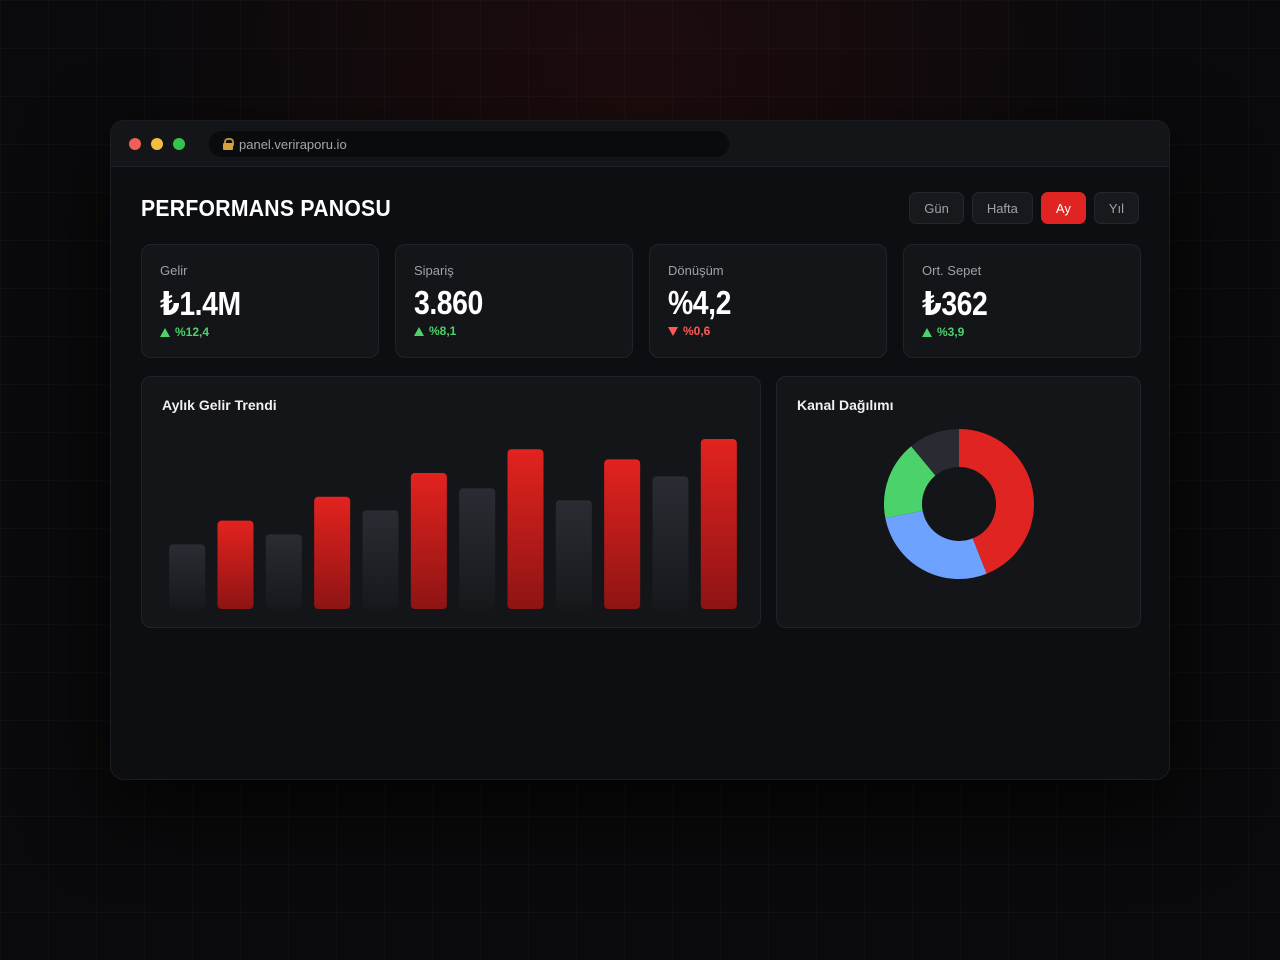 The width and height of the screenshot is (1280, 960). What do you see at coordinates (768, 331) in the screenshot?
I see `kpi-delta: %0,6` at bounding box center [768, 331].